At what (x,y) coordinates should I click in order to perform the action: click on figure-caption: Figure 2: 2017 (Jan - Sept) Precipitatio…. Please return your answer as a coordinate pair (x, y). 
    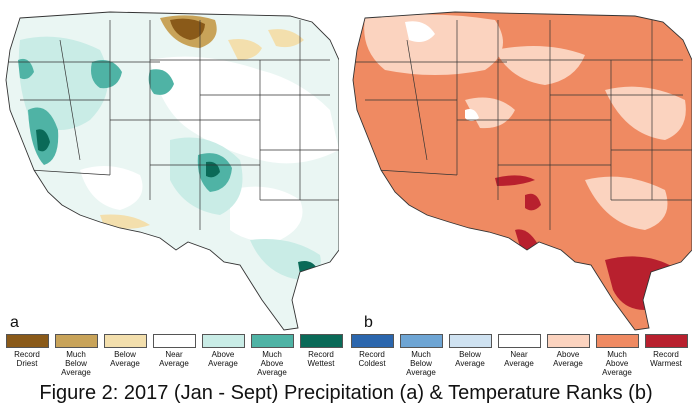
    Looking at the image, I should click on (346, 393).